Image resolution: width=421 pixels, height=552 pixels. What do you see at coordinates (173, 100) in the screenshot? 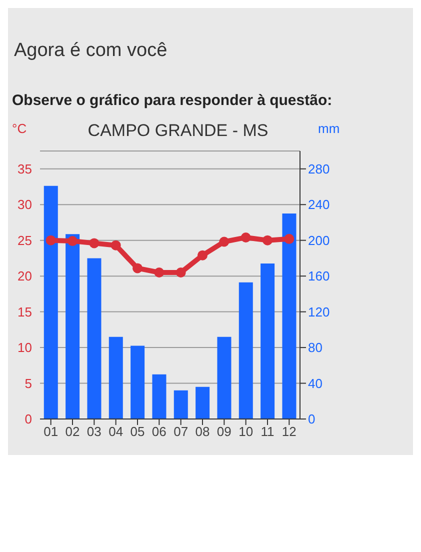
I see `text: Observe o gráfico para responder à questão:` at bounding box center [173, 100].